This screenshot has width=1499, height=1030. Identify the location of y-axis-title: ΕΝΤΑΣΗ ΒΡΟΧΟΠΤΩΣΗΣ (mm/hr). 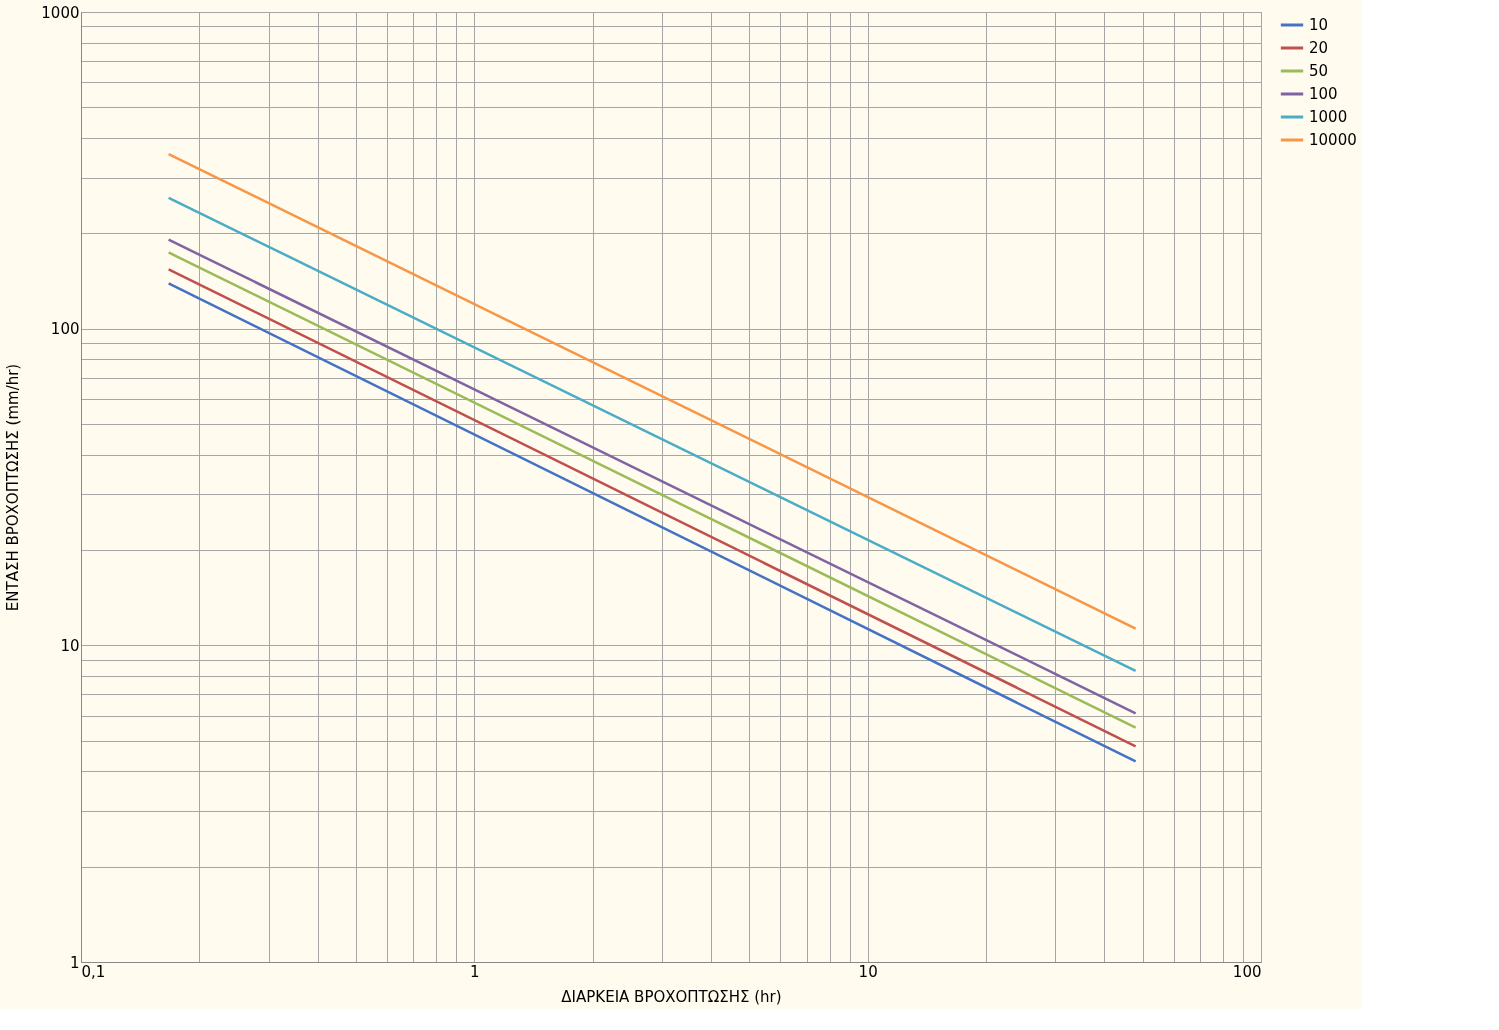
(13, 487).